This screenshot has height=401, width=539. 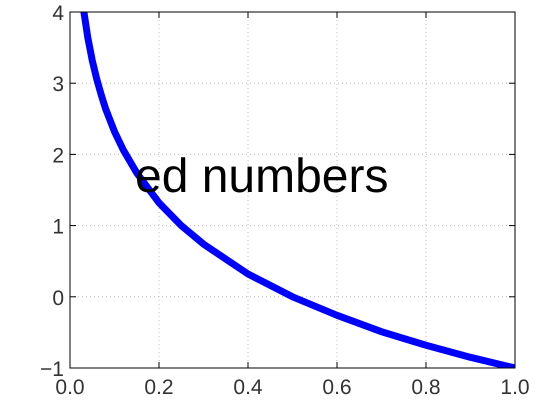 What do you see at coordinates (159, 387) in the screenshot?
I see `x-tick-label: 0.2` at bounding box center [159, 387].